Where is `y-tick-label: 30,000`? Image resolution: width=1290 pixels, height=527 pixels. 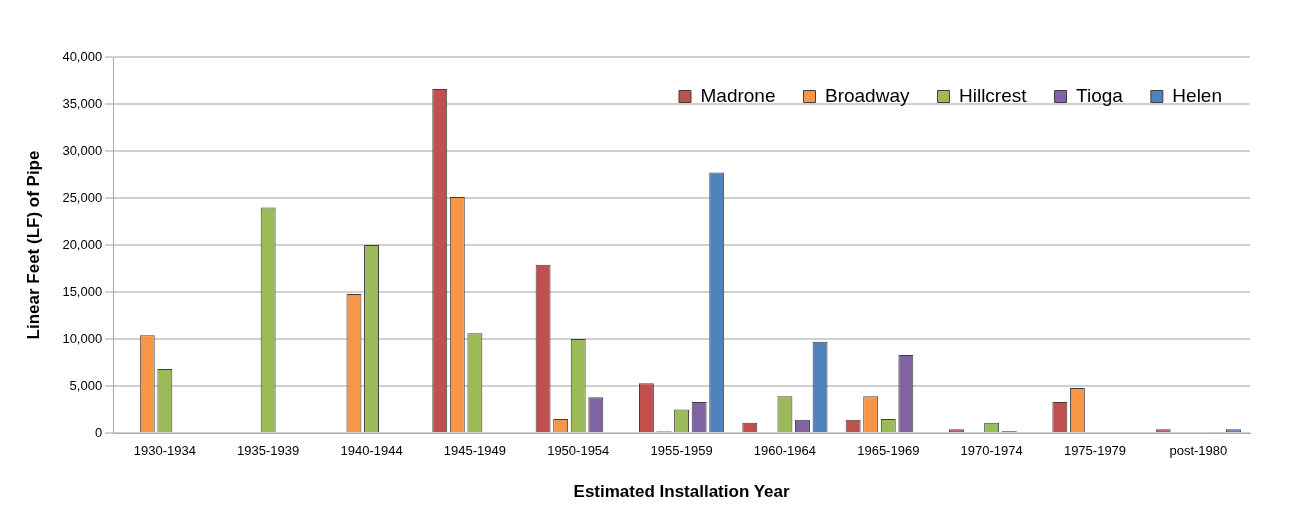
y-tick-label: 30,000 is located at coordinates (82, 150).